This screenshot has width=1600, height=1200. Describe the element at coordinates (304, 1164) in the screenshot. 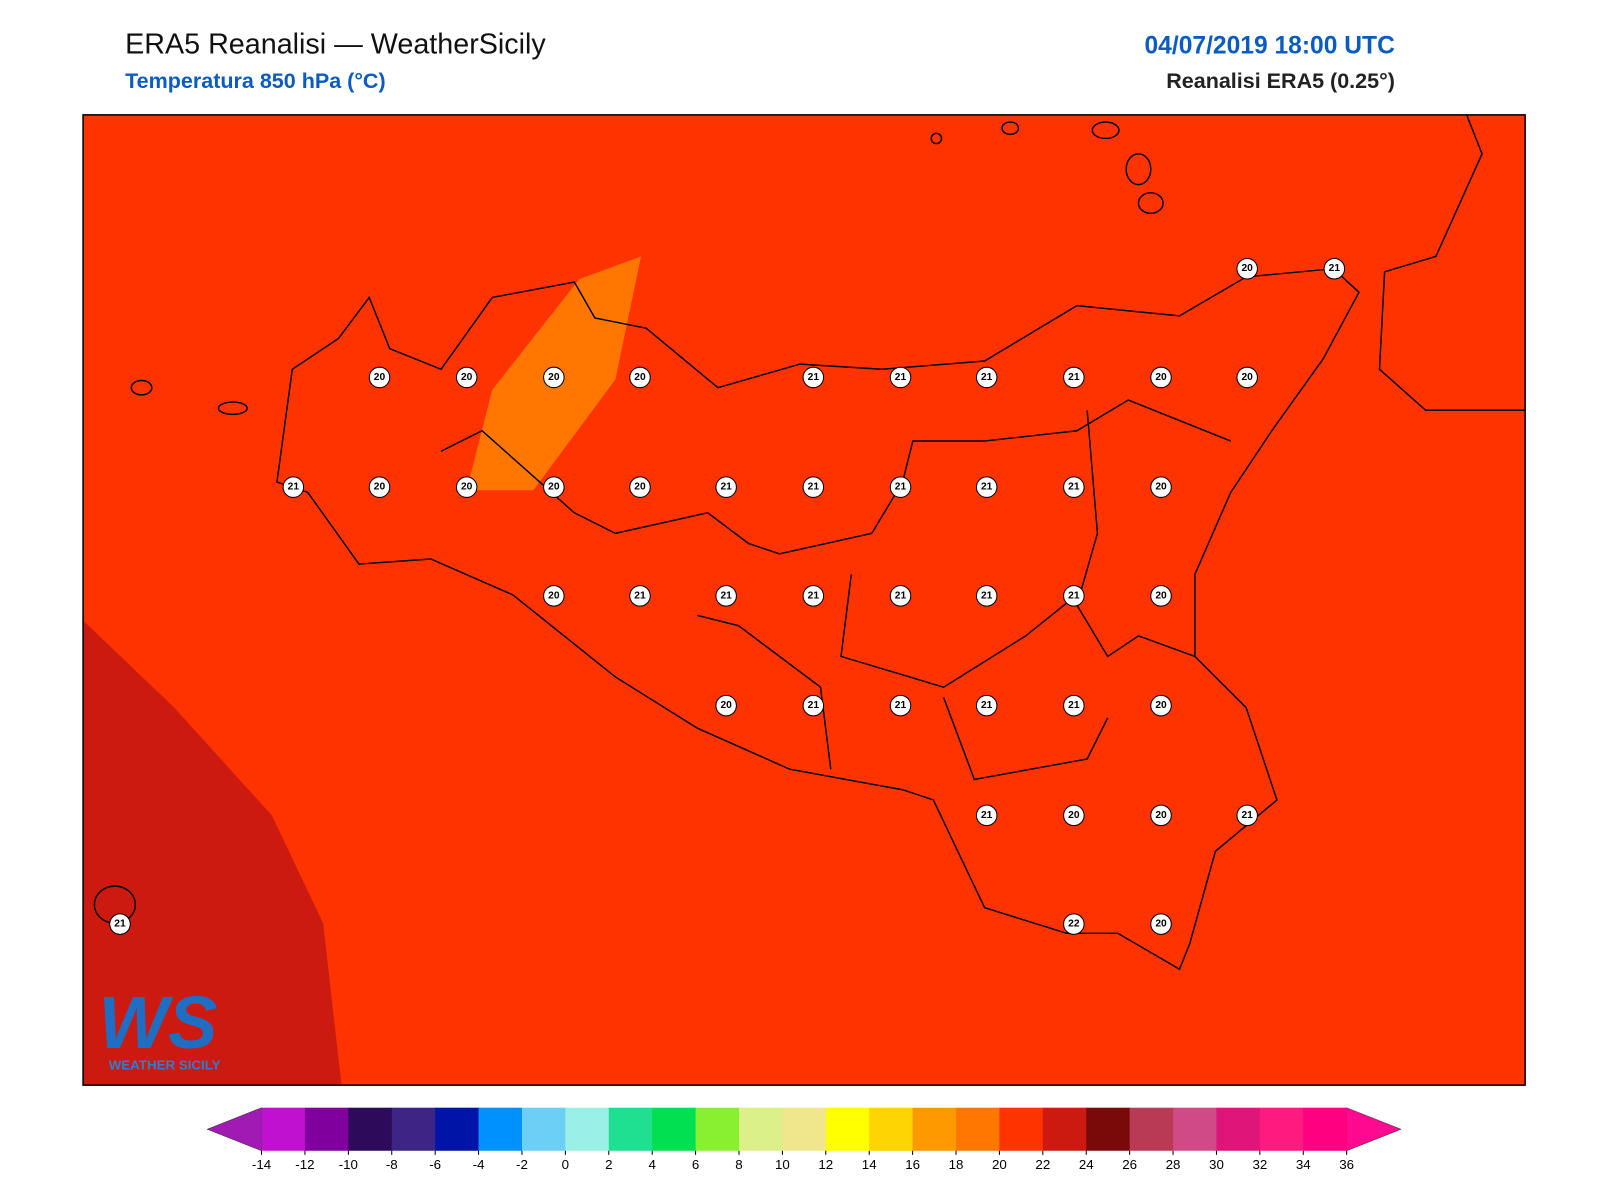

I see `colorbar-tick-label: -12` at that location.